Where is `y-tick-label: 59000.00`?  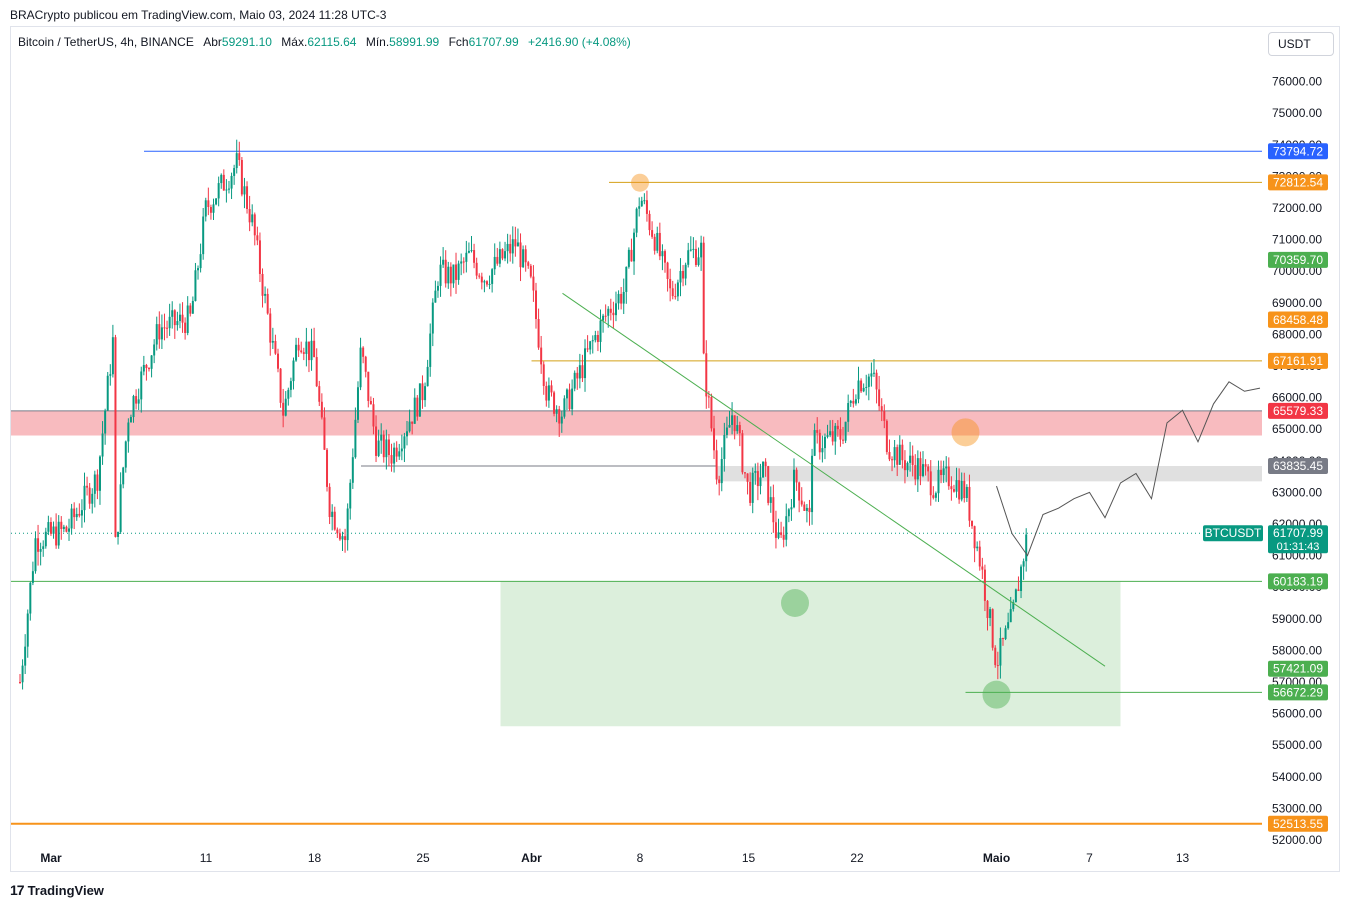
y-tick-label: 59000.00 is located at coordinates (1297, 619).